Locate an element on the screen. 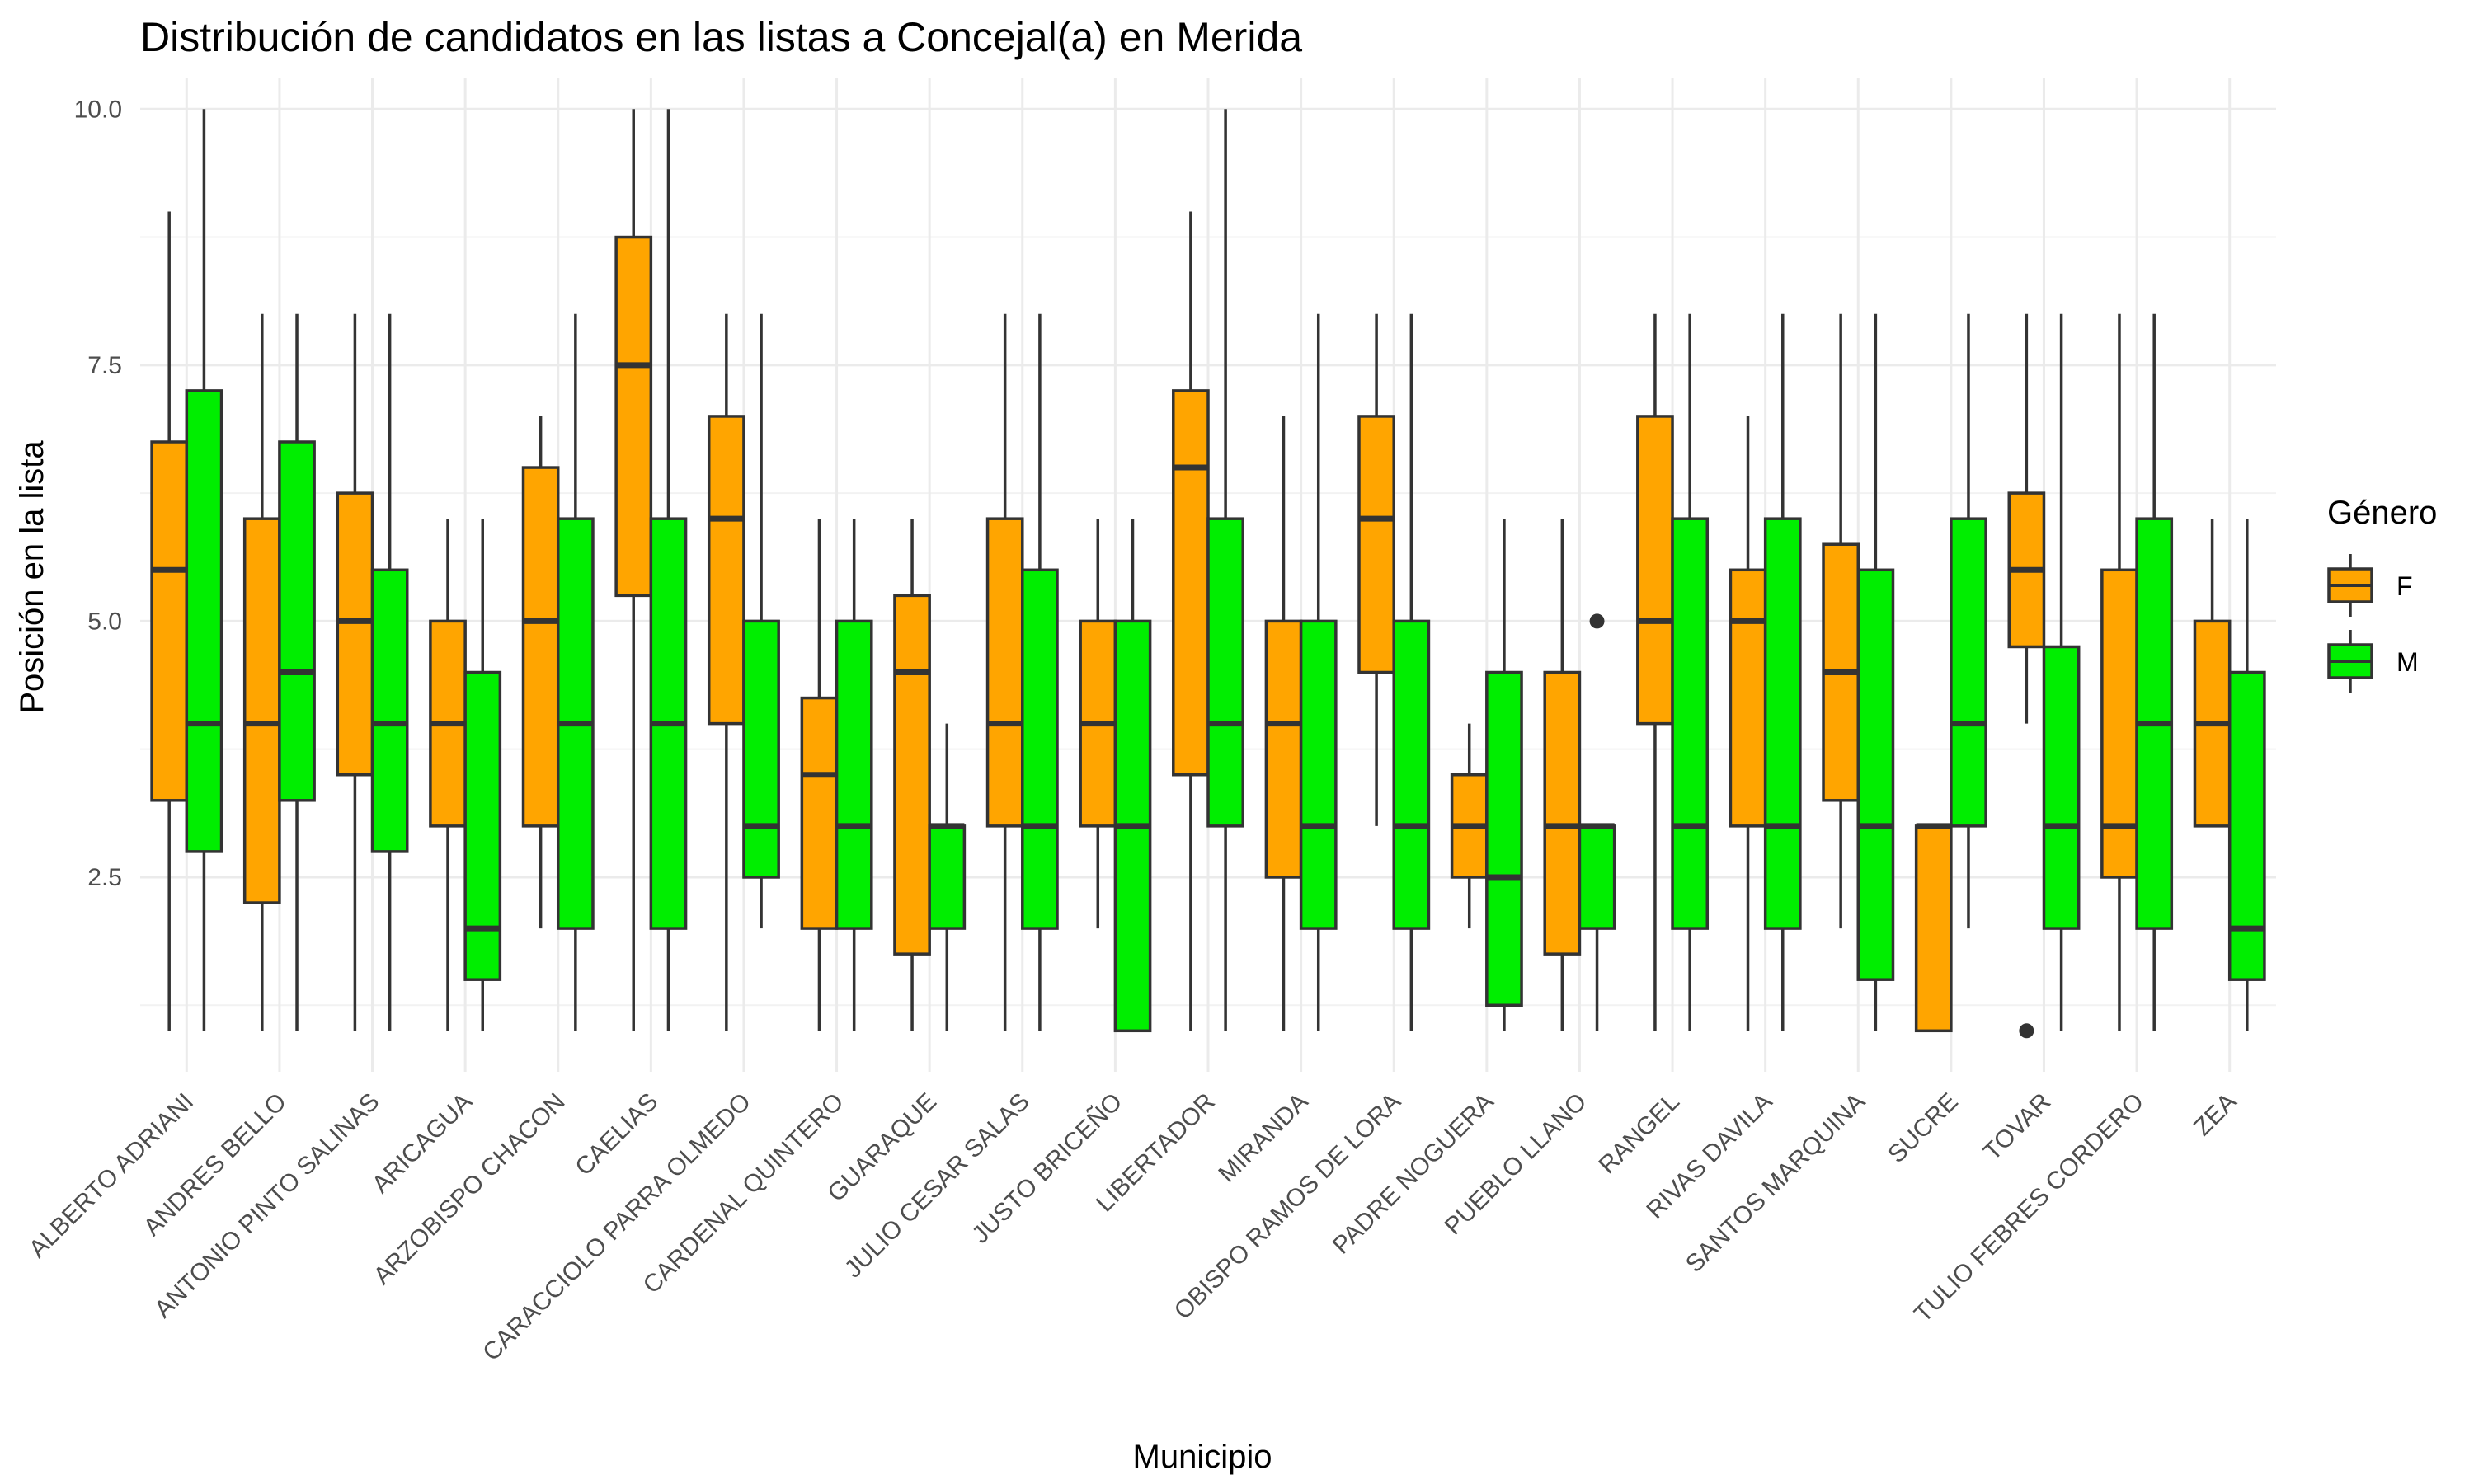  y-tick-label: 5.0 is located at coordinates (104, 621).